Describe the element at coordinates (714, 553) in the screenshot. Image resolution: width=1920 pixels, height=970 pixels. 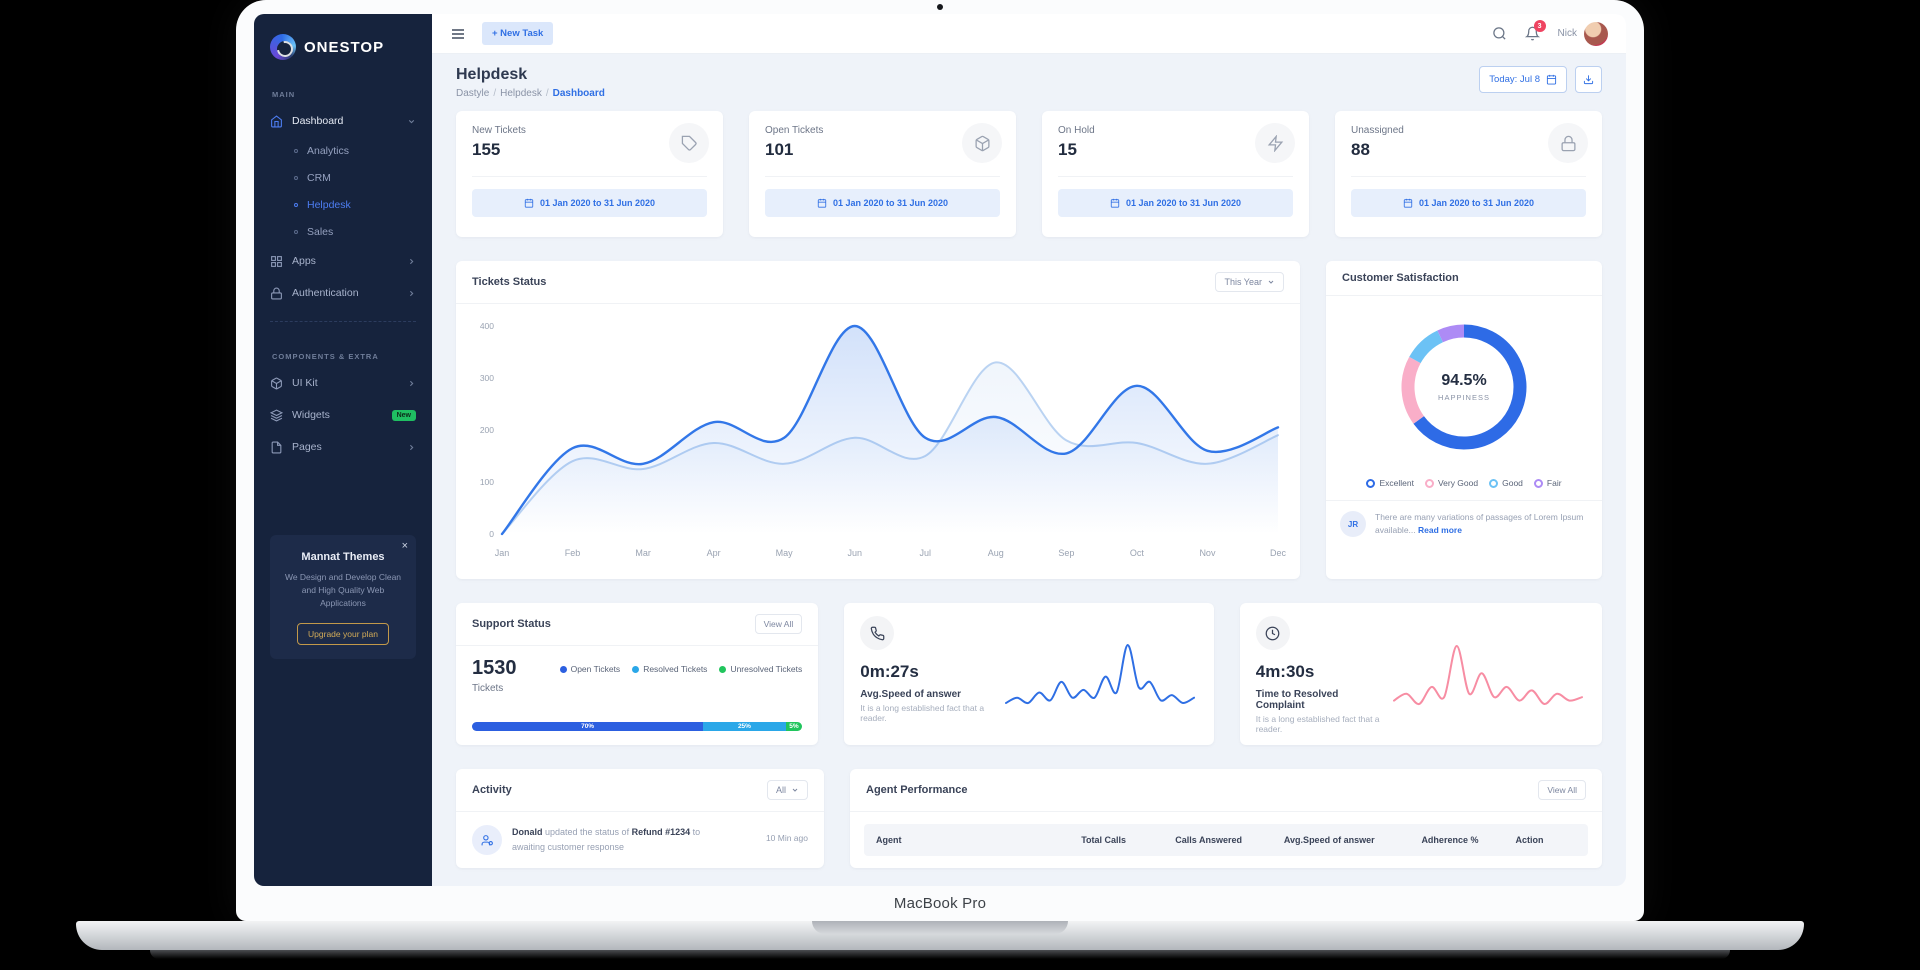
I see `svg-text: Apr` at that location.